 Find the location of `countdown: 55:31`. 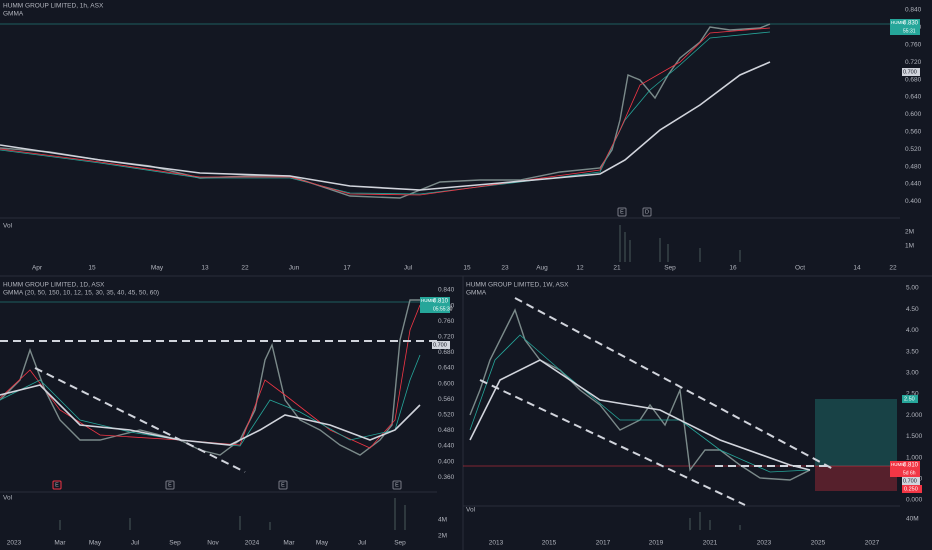

countdown: 55:31 is located at coordinates (909, 31).